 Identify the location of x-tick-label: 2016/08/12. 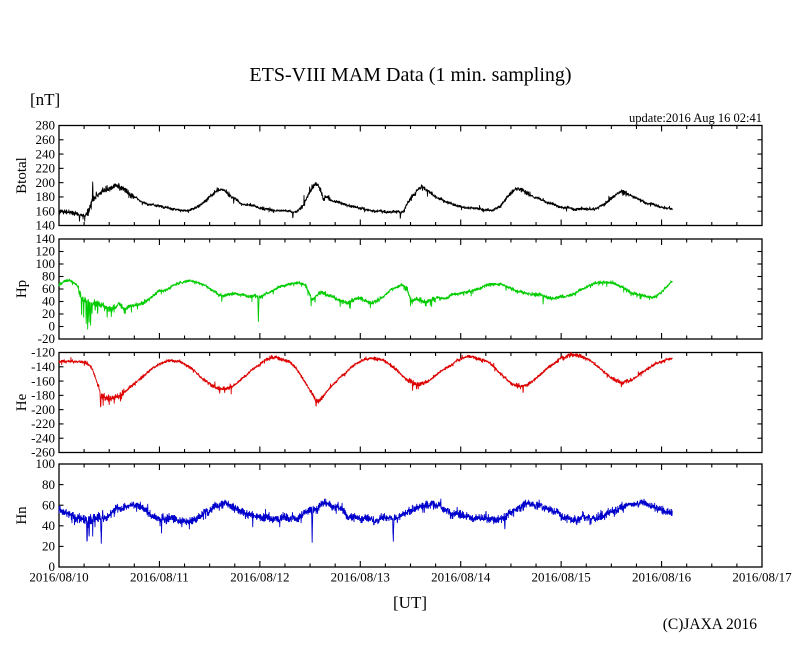
(259, 577).